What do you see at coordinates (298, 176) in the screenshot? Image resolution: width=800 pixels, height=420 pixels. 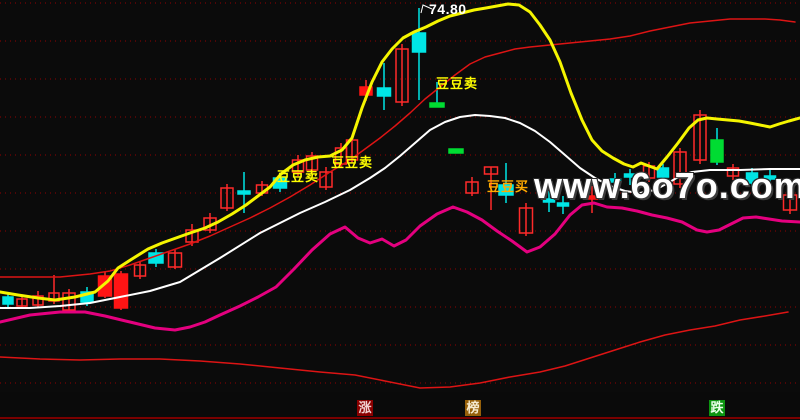 I see `signal-label-sell-1: 豆豆卖` at bounding box center [298, 176].